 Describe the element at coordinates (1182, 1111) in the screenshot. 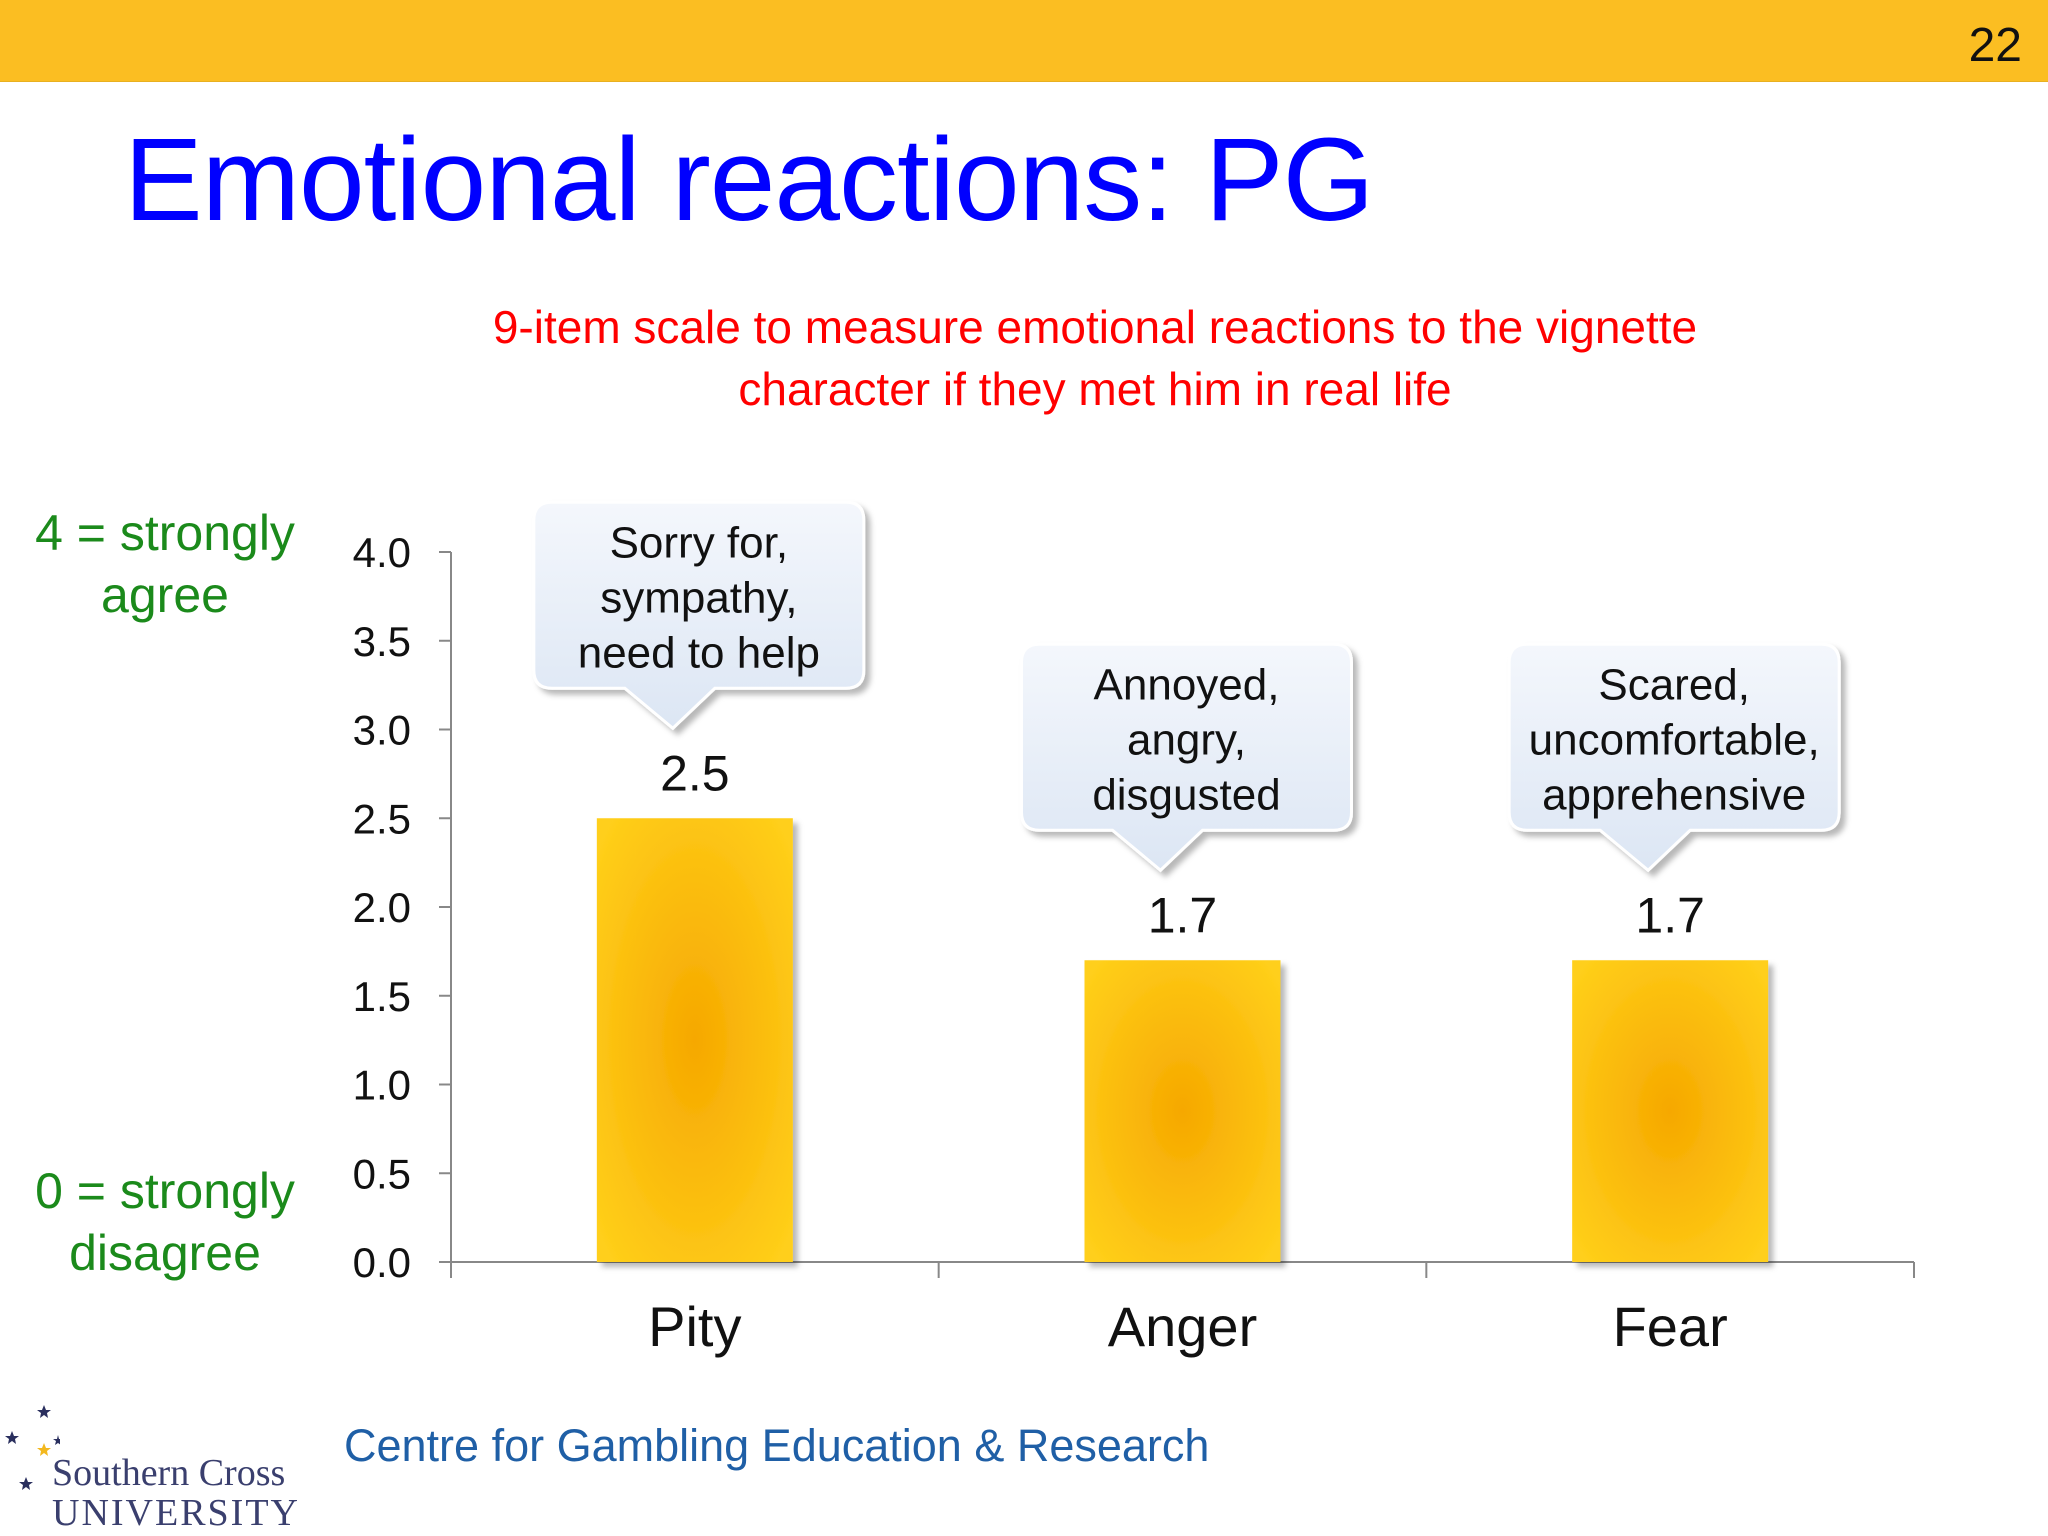

I see `bar-anger` at that location.